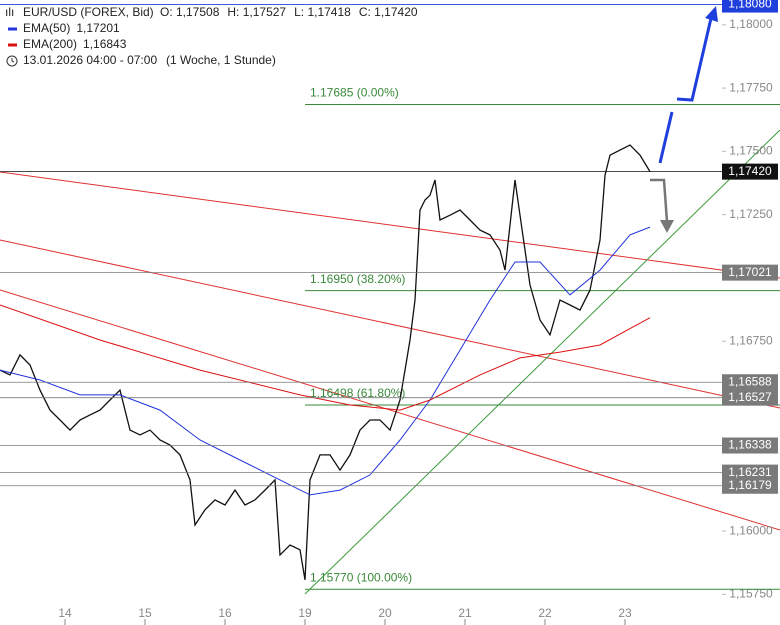  What do you see at coordinates (256, 12) in the screenshot?
I see `ohlc-value: H: 1,17527` at bounding box center [256, 12].